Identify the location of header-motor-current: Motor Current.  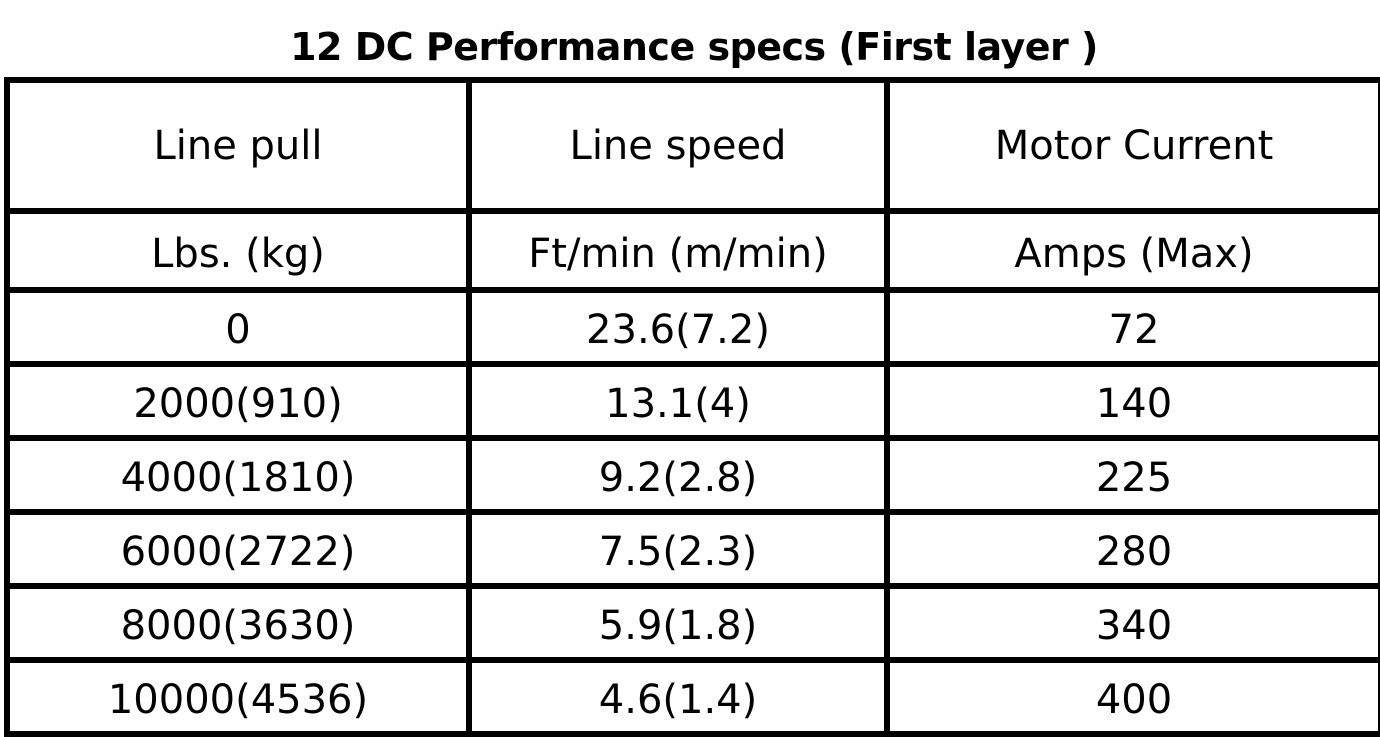
(1132, 145).